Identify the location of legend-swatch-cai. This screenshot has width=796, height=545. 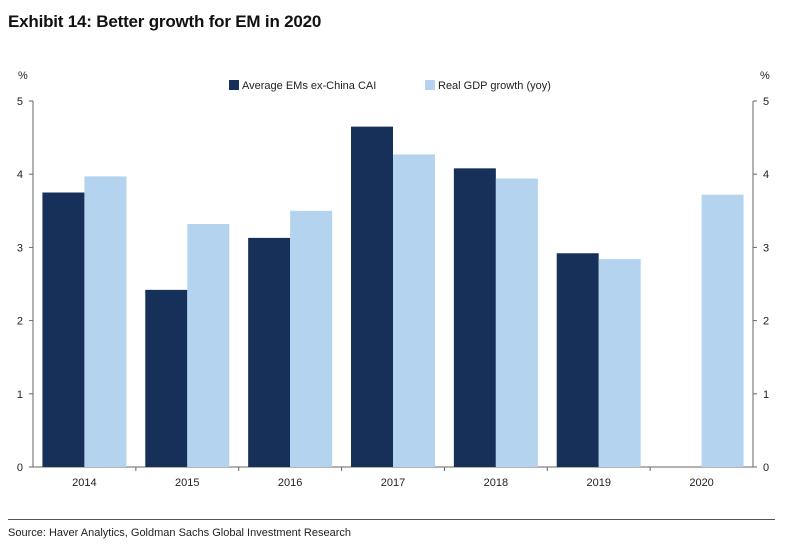
(234, 85).